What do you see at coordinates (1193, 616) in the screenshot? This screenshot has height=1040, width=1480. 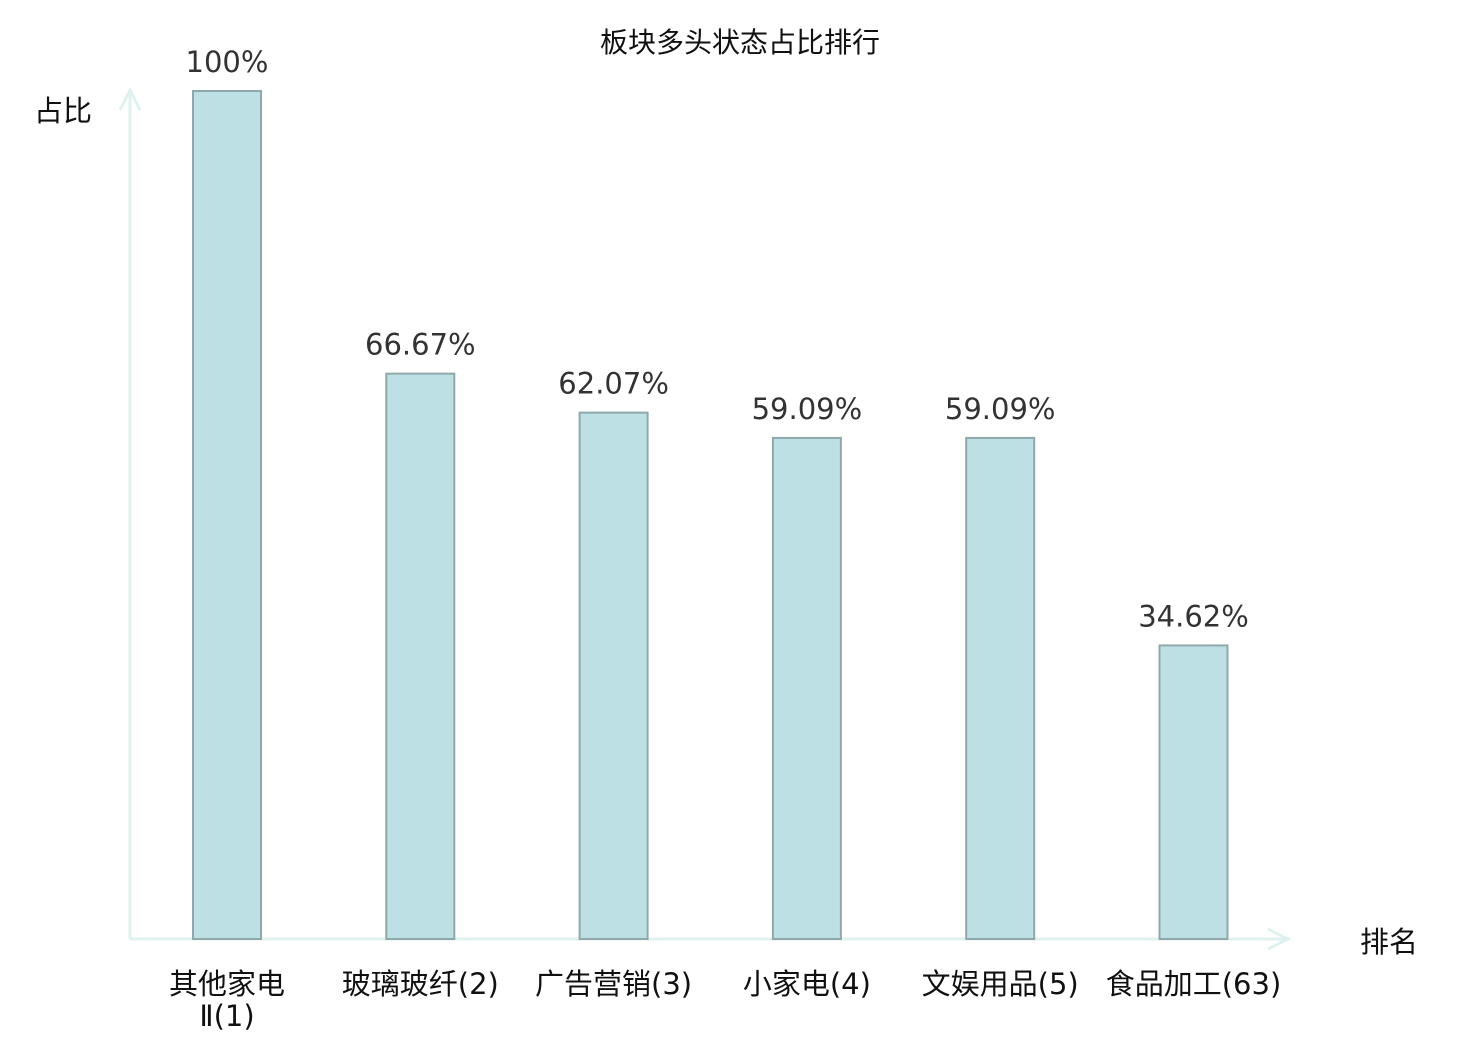 I see `data-label: 34.62%` at bounding box center [1193, 616].